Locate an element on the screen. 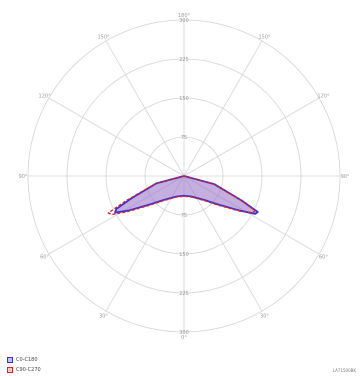 Image resolution: width=364 pixels, height=376 pixels. radial-tick-label-down: 300 is located at coordinates (184, 333).